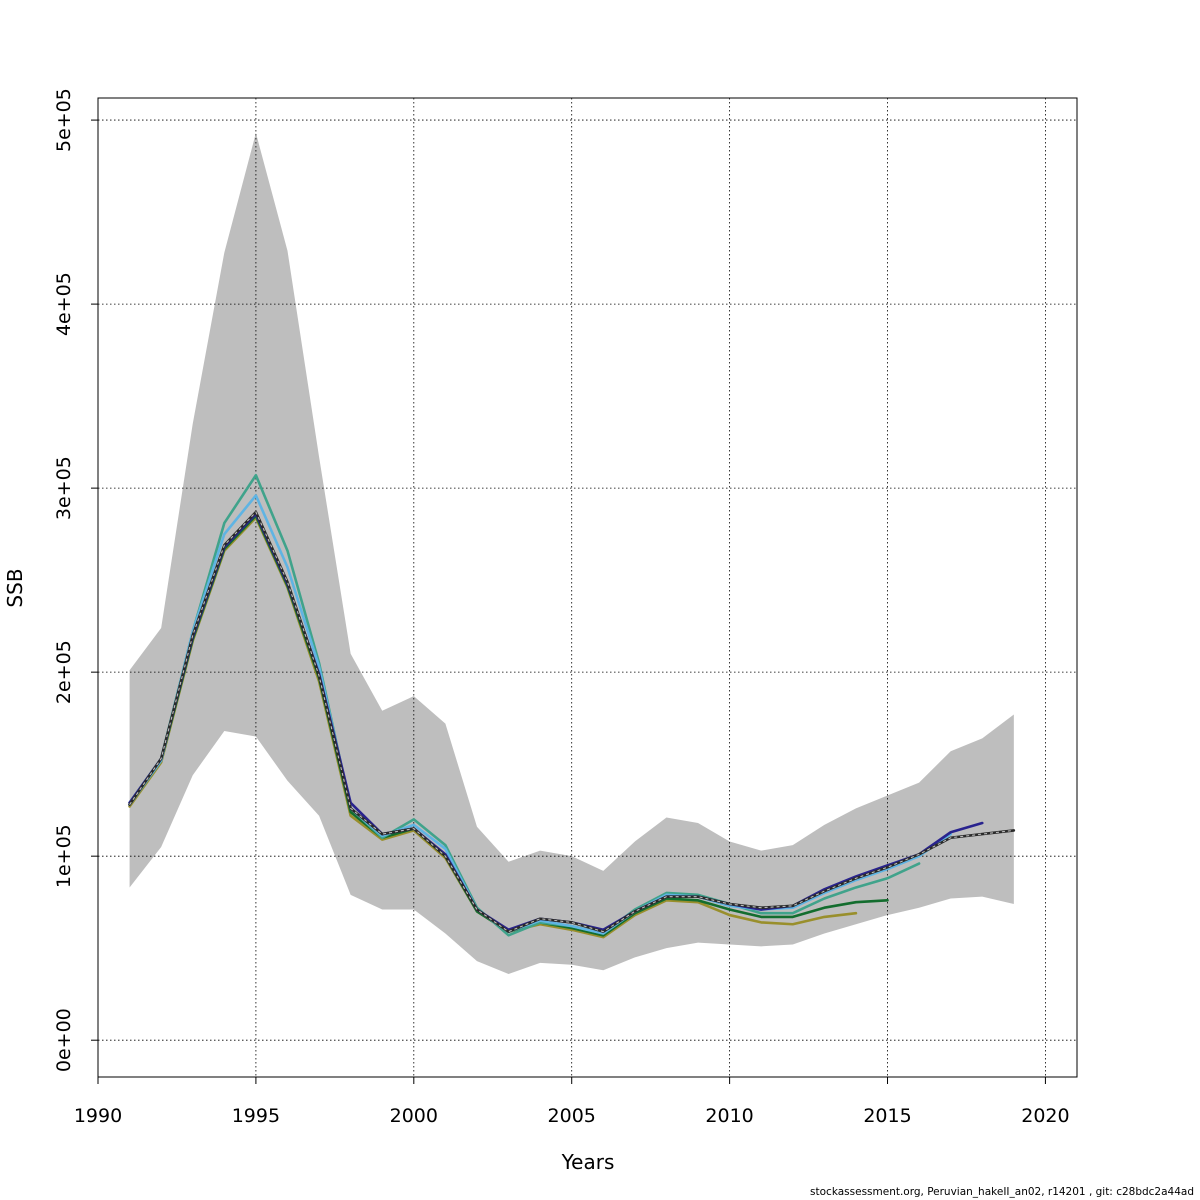  I want to click on x-tick-label: 1990, so click(98, 1116).